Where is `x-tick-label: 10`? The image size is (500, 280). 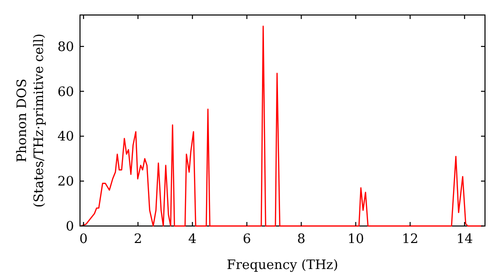 x-tick-label: 10 is located at coordinates (355, 239).